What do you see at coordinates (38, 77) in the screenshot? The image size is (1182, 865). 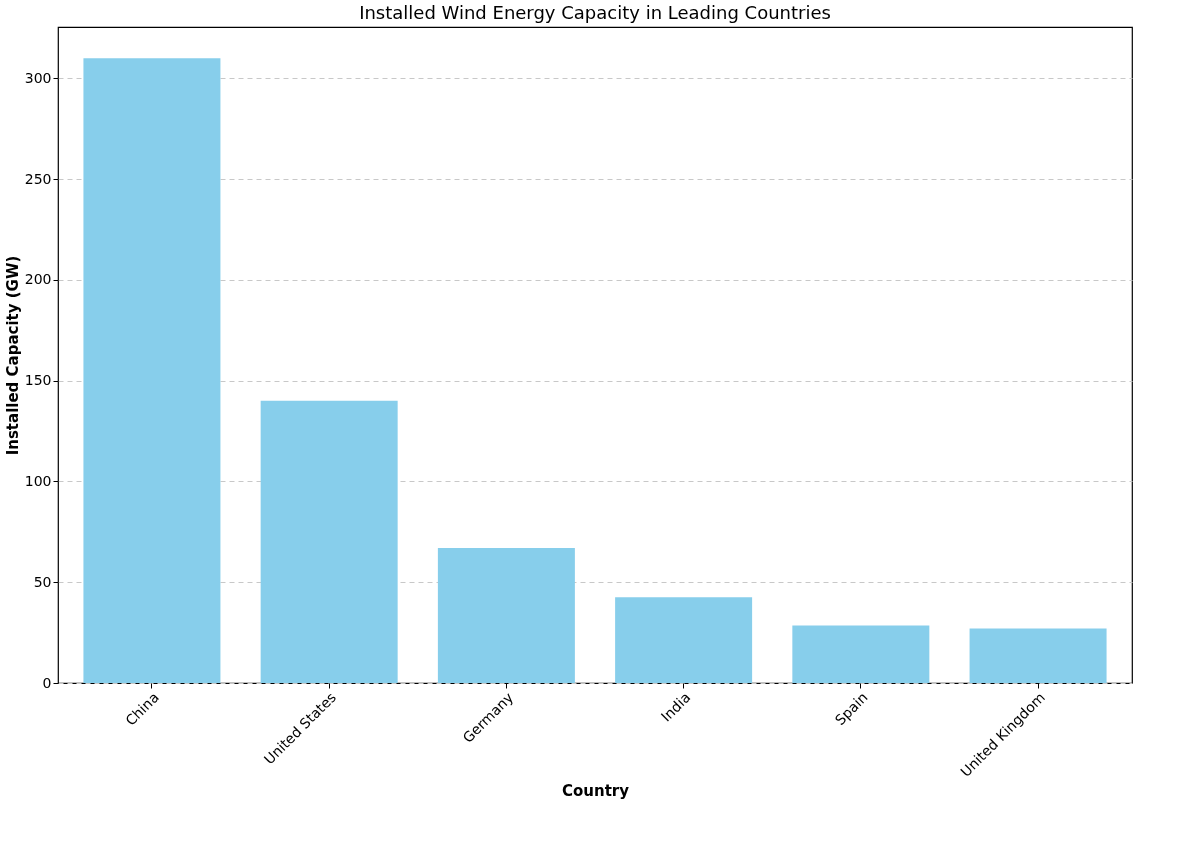 I see `y-tick-label: 300` at bounding box center [38, 77].